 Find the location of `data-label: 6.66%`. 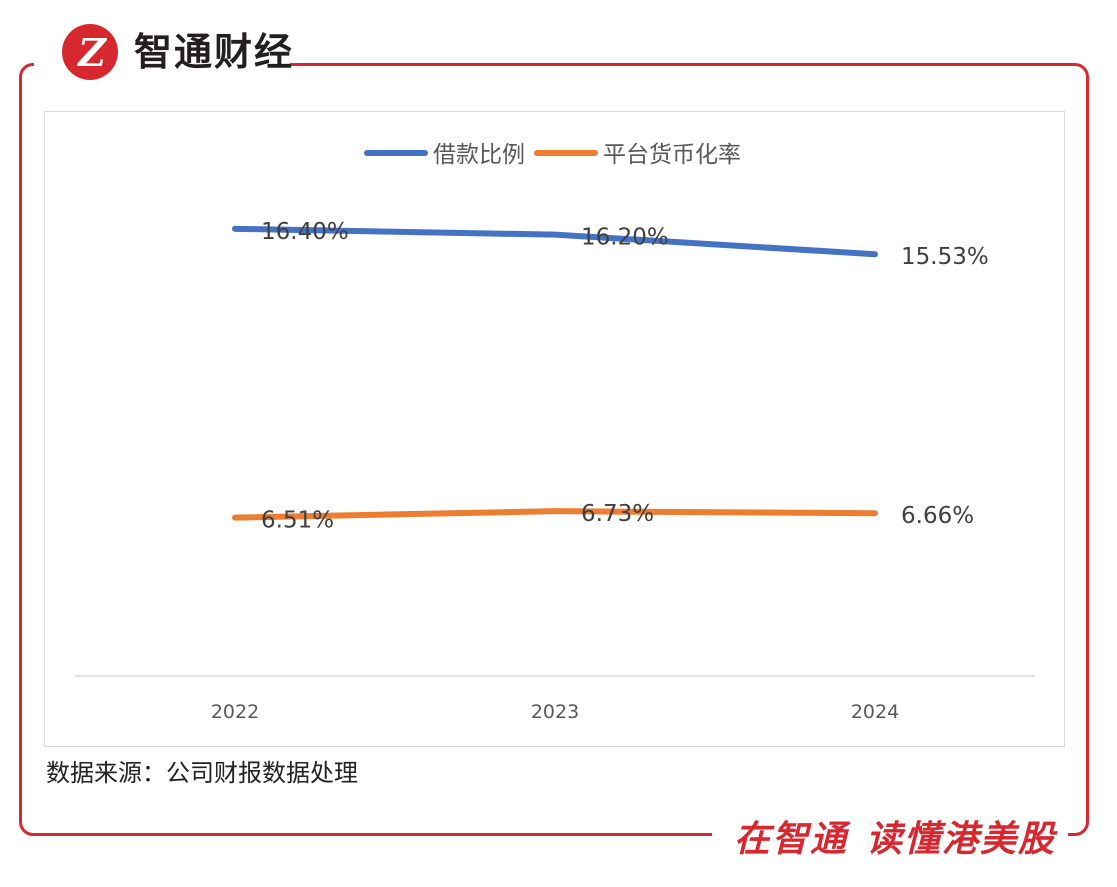

data-label: 6.66% is located at coordinates (937, 516).